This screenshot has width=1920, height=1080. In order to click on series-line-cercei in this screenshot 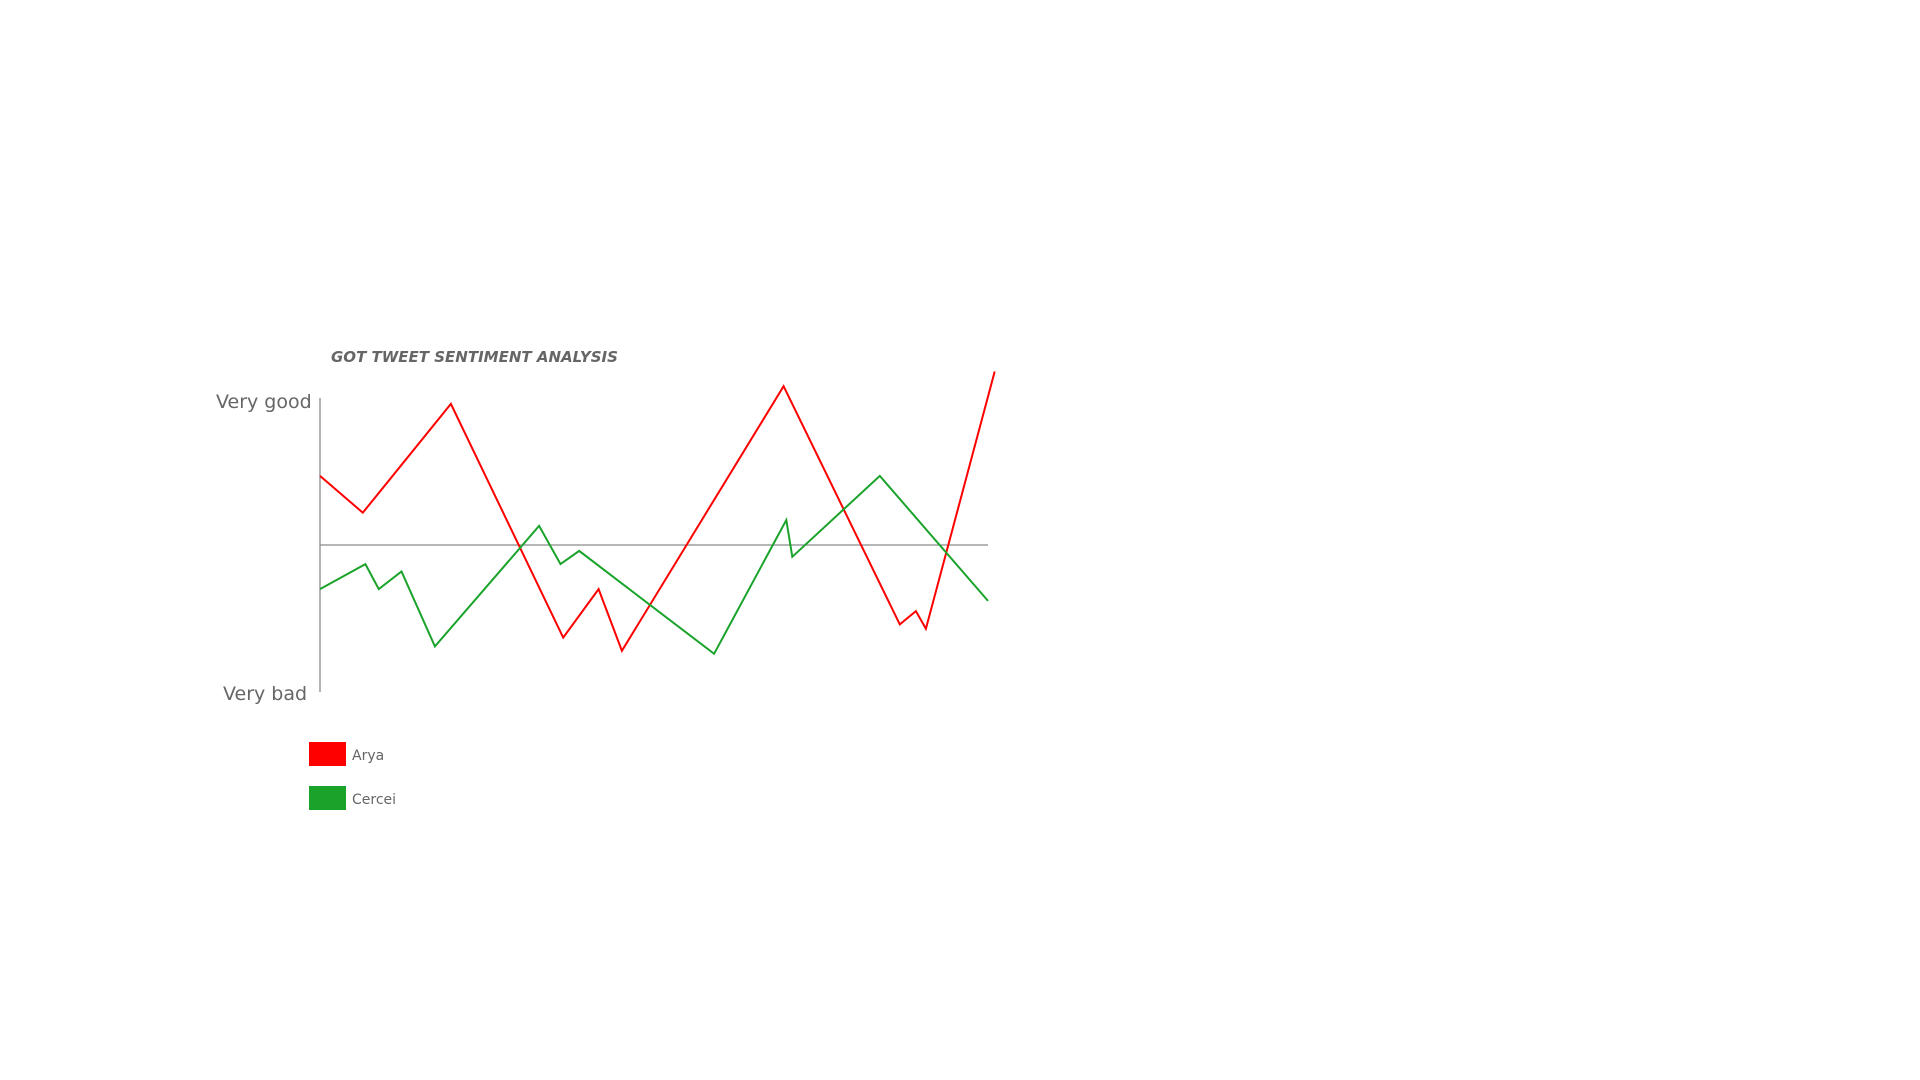, I will do `click(654, 565)`.